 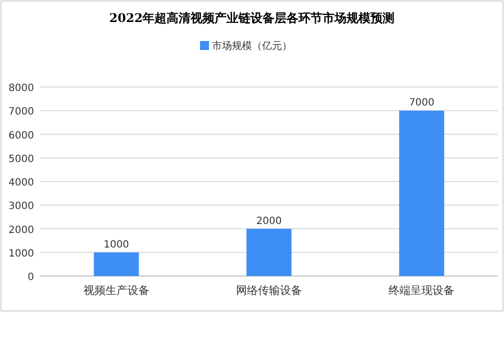 I want to click on y-tick-label: 5000, so click(x=21, y=159).